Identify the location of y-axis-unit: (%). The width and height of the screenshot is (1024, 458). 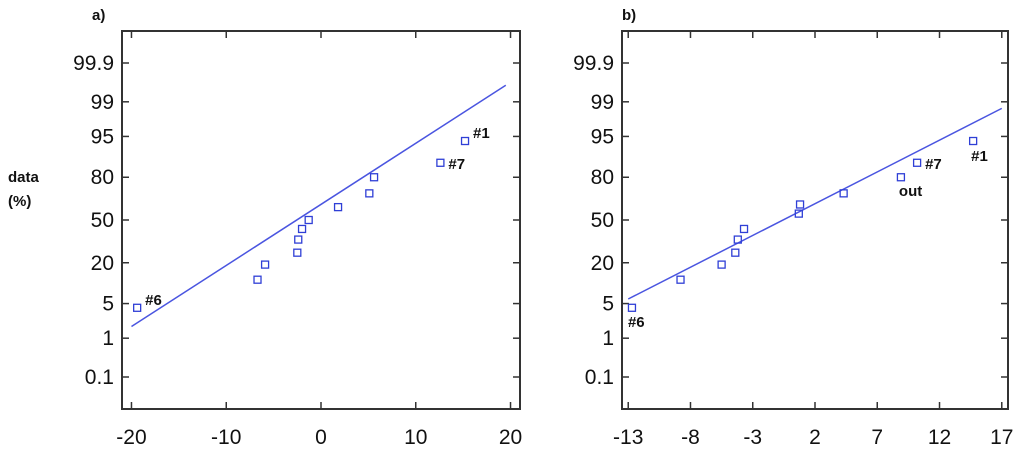
(19, 201).